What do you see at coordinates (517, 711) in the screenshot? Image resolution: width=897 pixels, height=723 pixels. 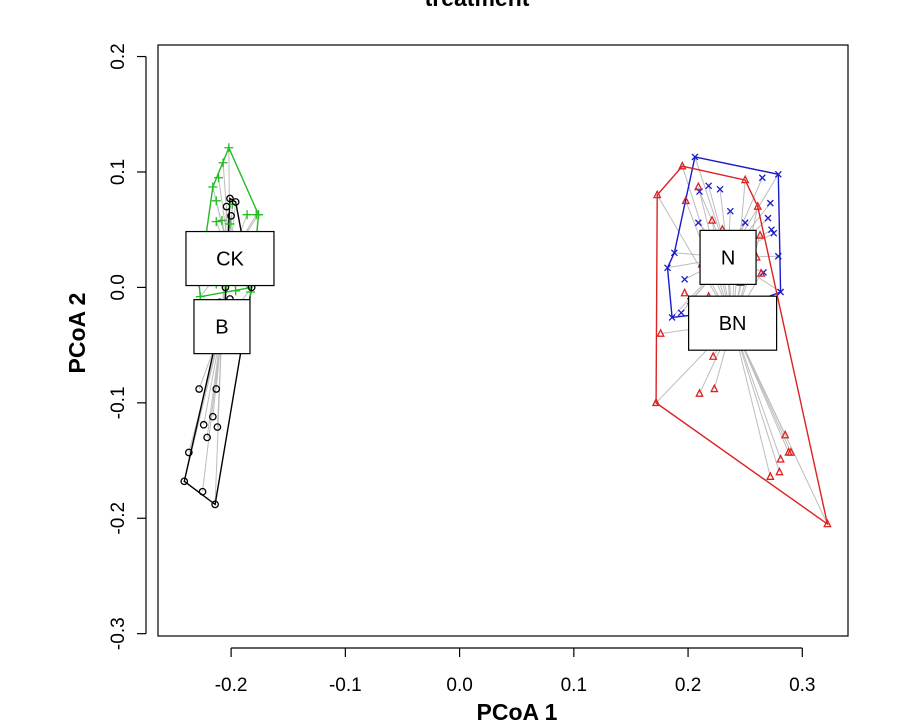 I see `x-axis-title: PCoA 1` at bounding box center [517, 711].